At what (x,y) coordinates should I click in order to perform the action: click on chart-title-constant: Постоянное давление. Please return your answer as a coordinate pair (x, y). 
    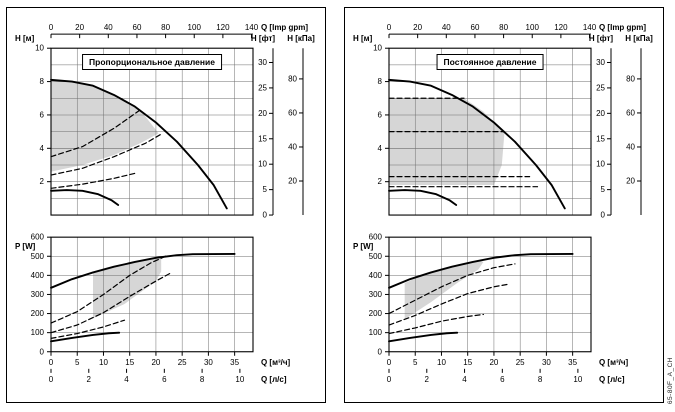
    Looking at the image, I should click on (490, 62).